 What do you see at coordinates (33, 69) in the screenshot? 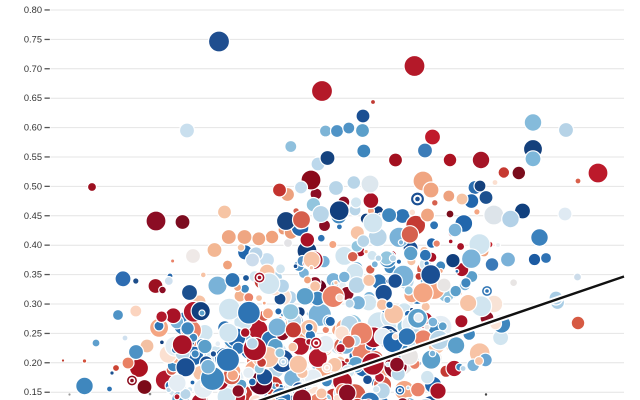
I see `svg-text: 0.70` at bounding box center [33, 69].